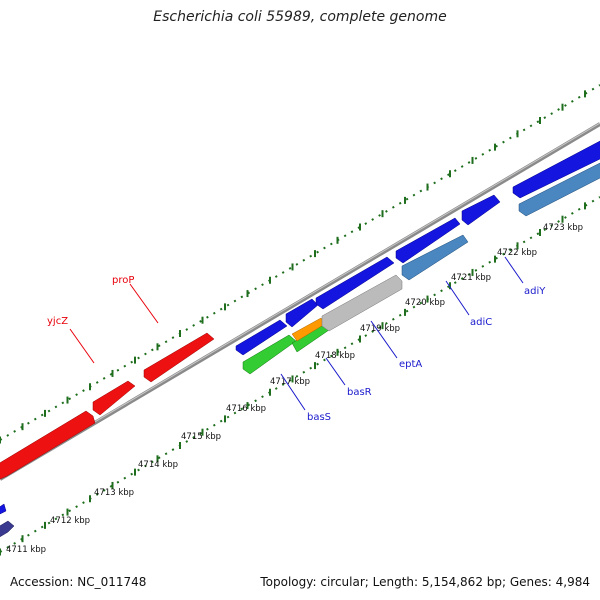  Describe the element at coordinates (335, 371) in the screenshot. I see `callout-basR` at that location.